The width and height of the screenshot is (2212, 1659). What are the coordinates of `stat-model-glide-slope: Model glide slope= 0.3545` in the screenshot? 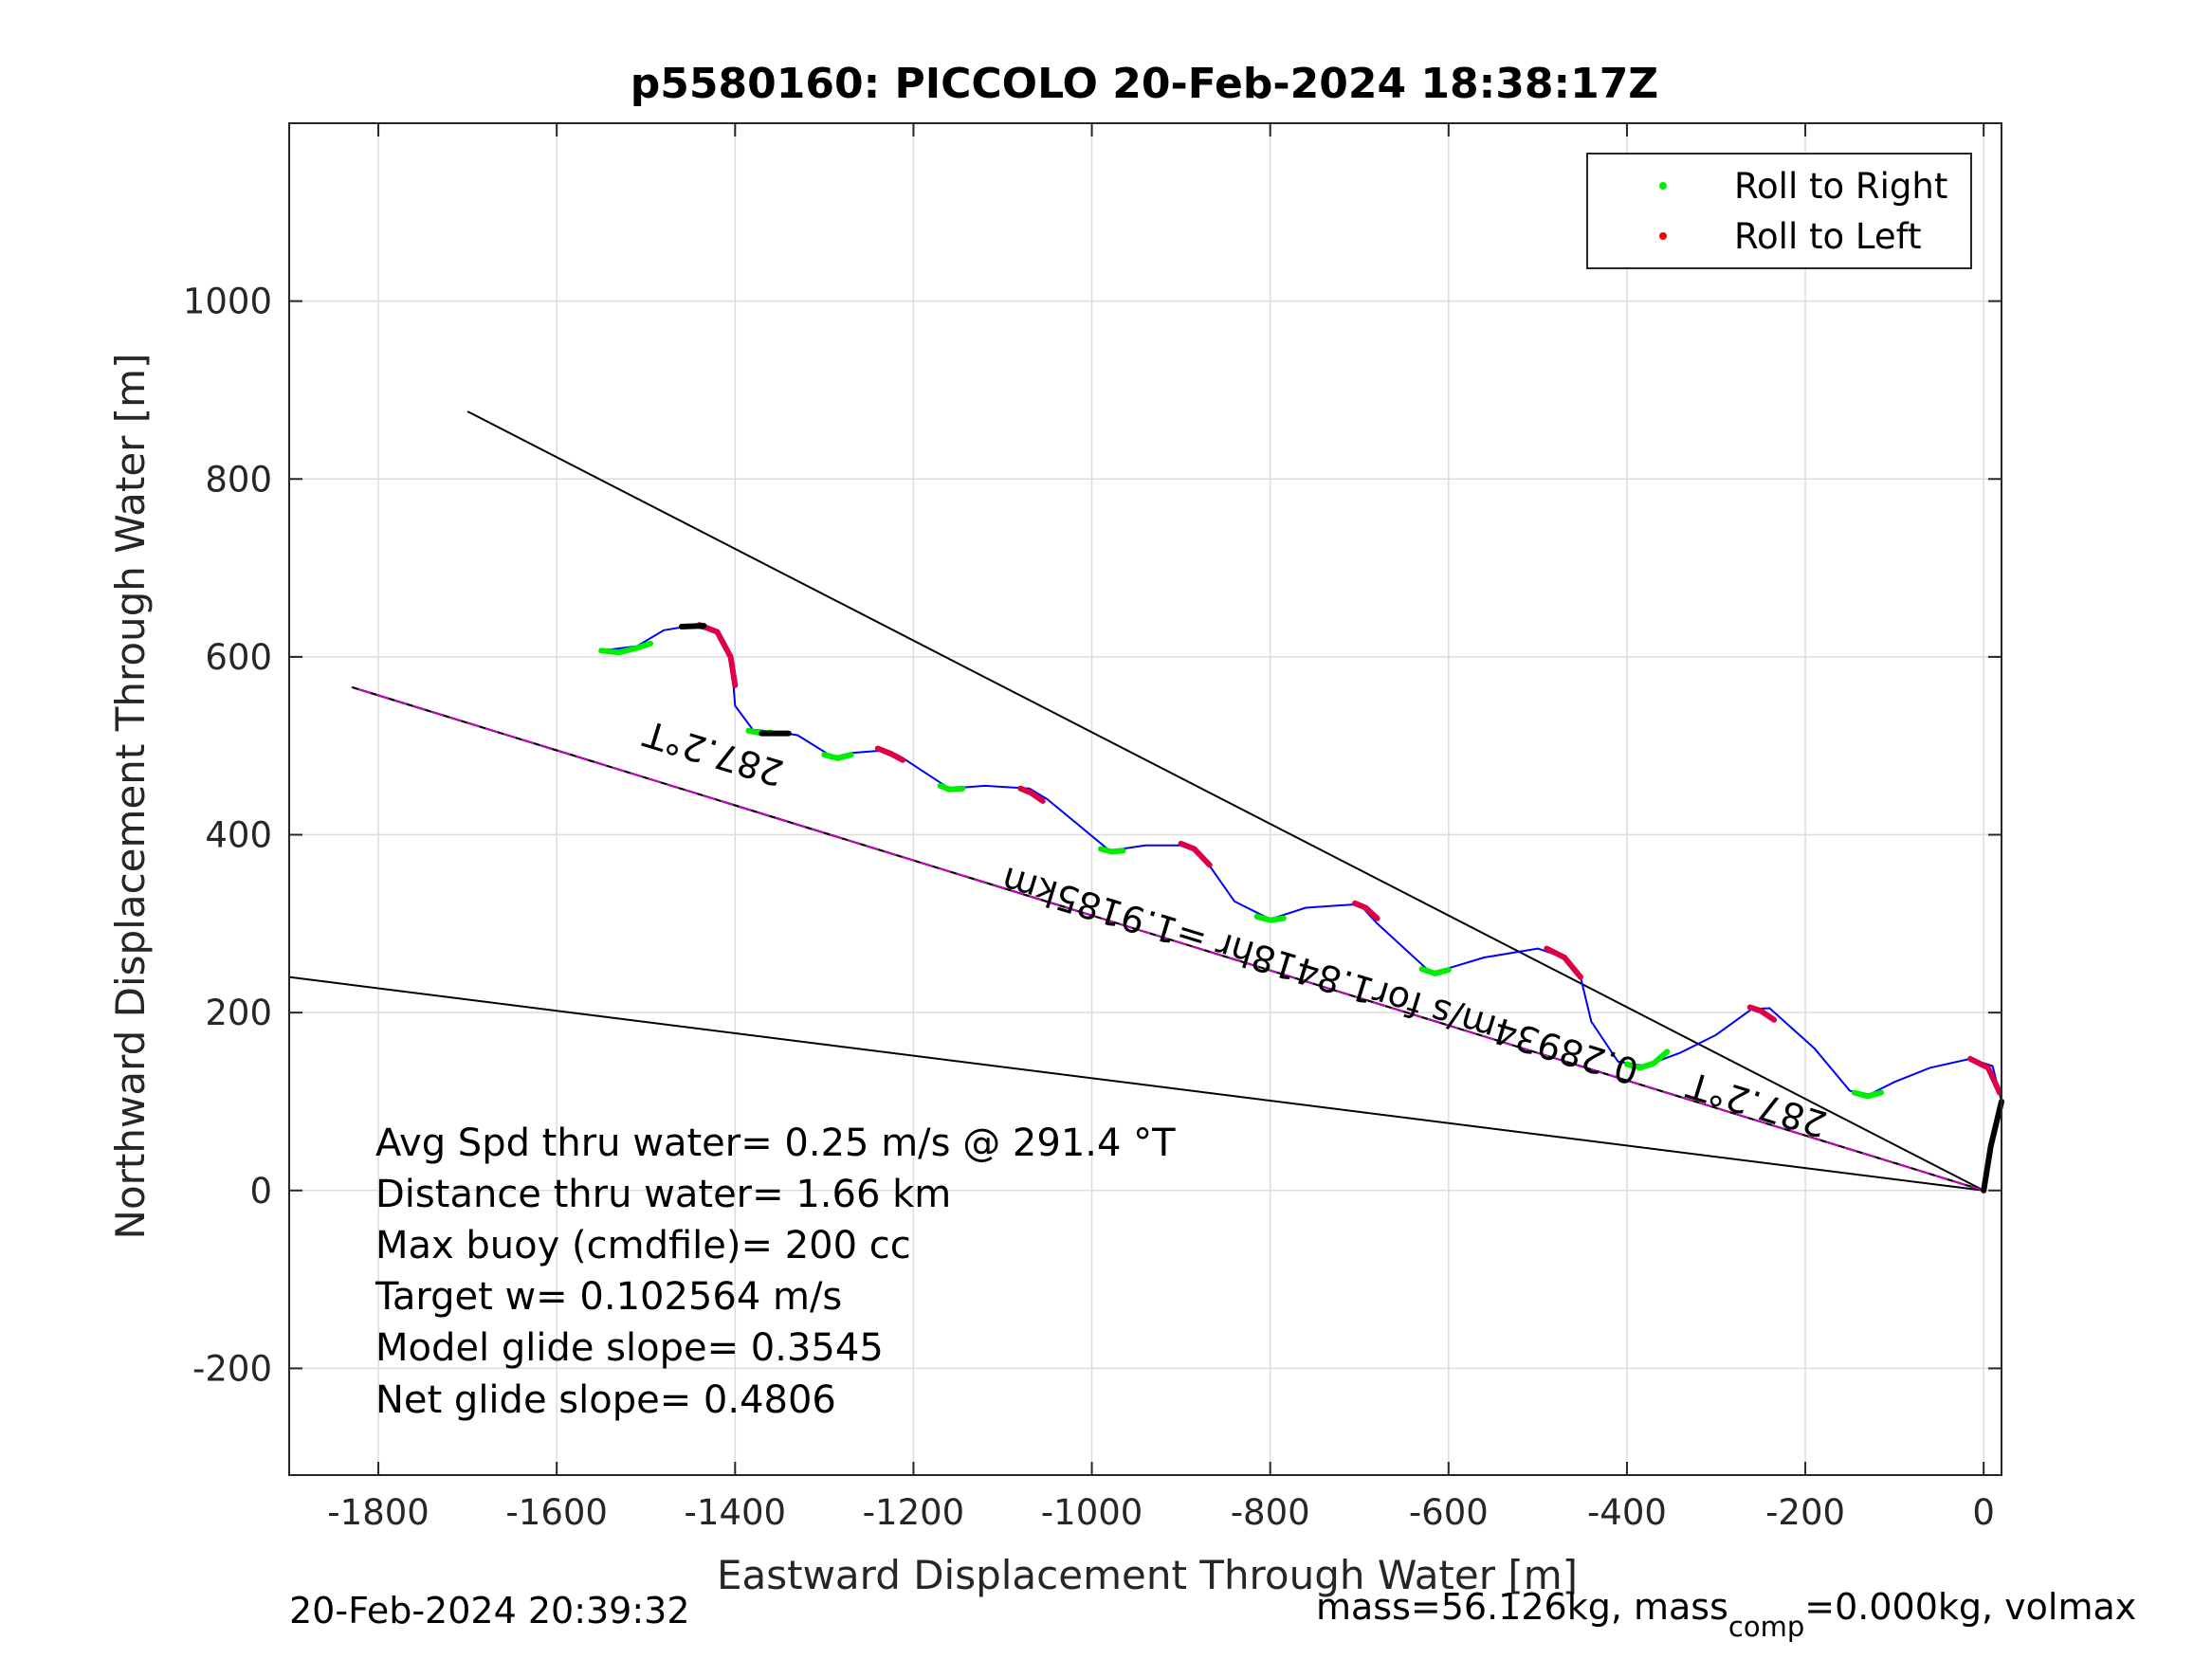 It's located at (629, 1348).